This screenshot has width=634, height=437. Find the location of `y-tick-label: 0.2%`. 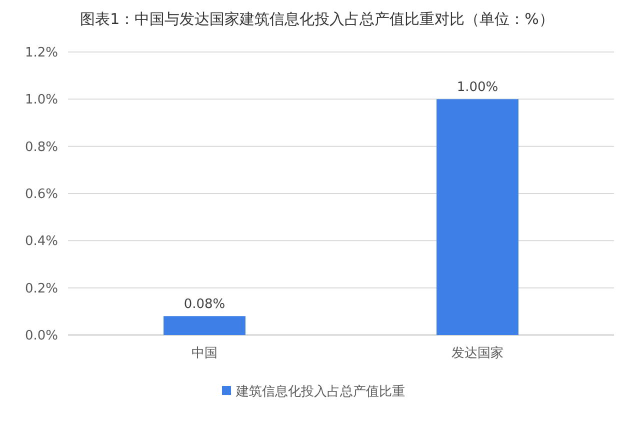

y-tick-label: 0.2% is located at coordinates (41, 288).